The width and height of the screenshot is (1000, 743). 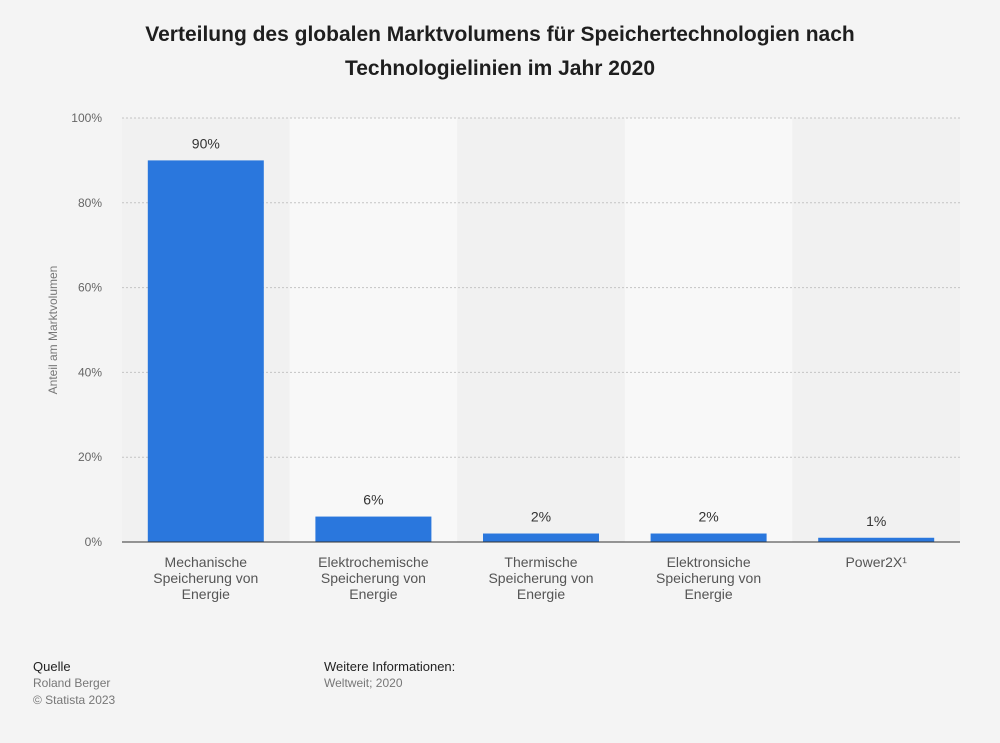 What do you see at coordinates (363, 683) in the screenshot?
I see `info-text: Weltweit; 2020` at bounding box center [363, 683].